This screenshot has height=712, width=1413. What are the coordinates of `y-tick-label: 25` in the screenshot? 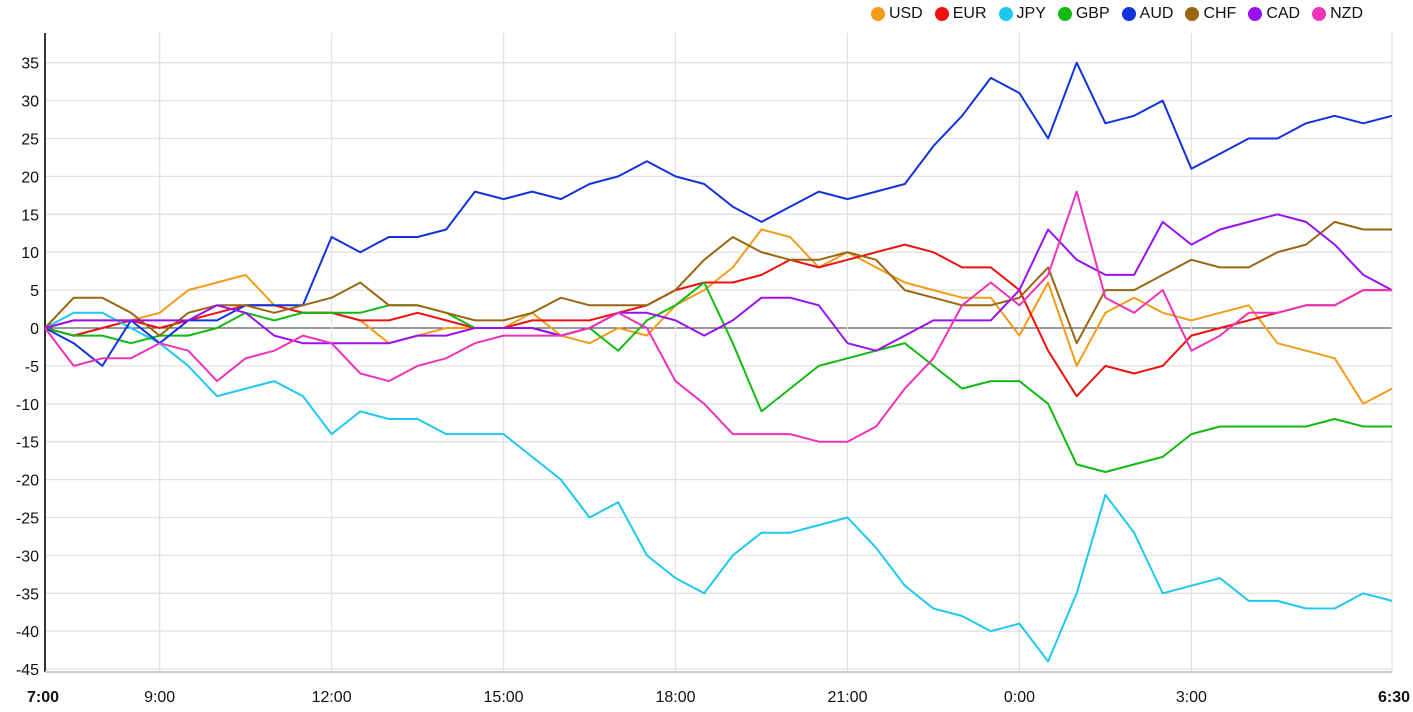 It's located at (30, 140).